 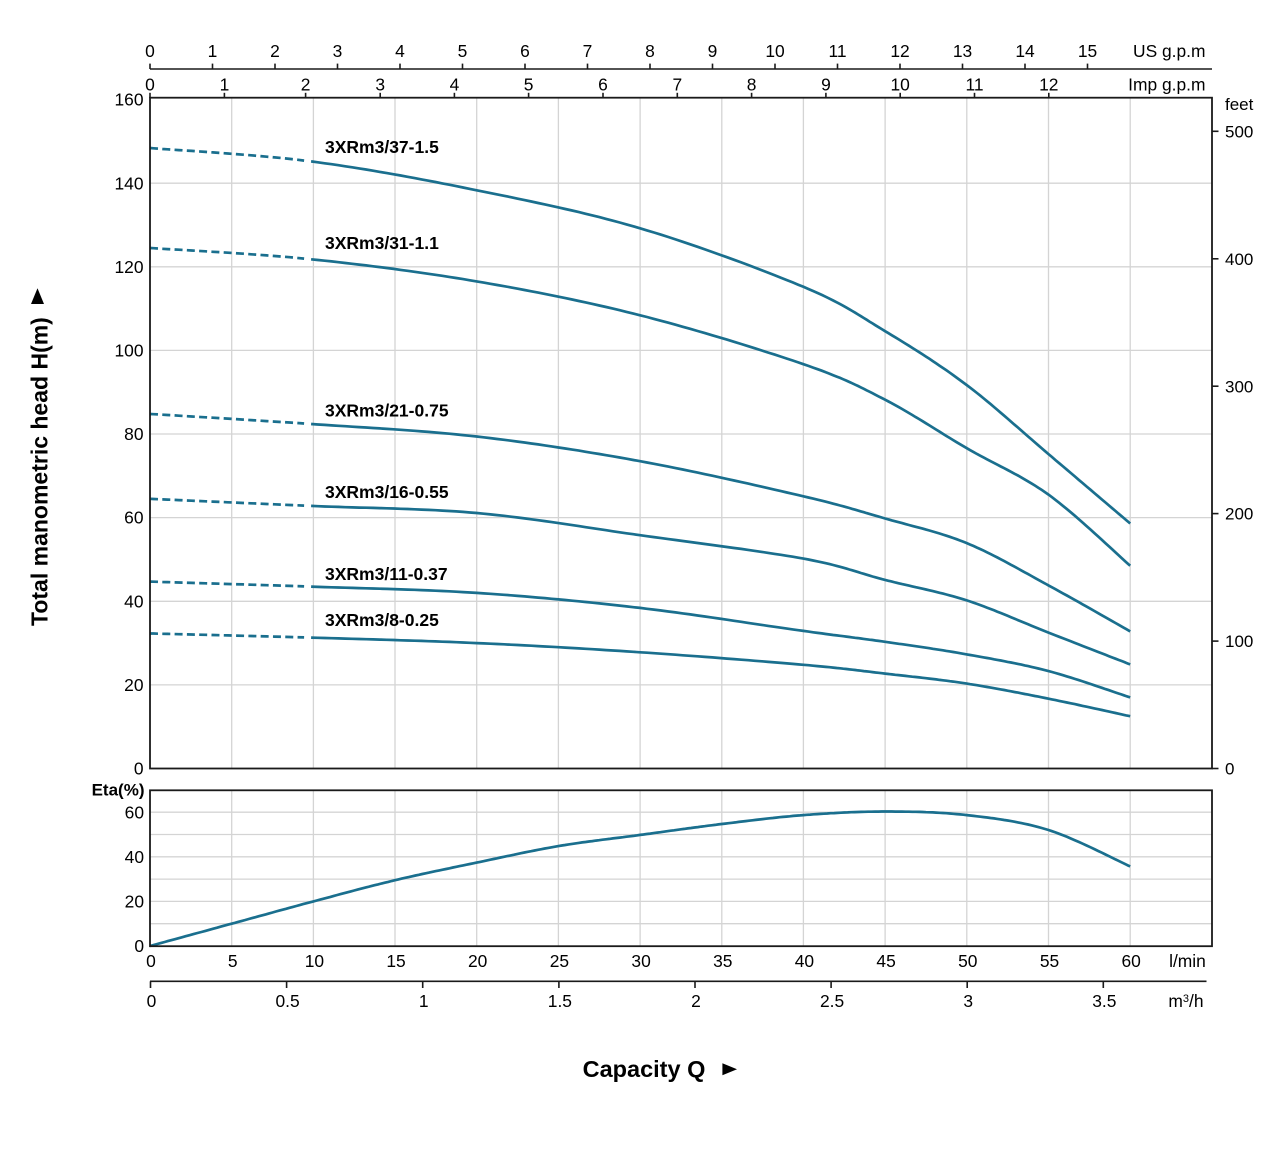 What do you see at coordinates (128, 100) in the screenshot?
I see `svg-text: 160` at bounding box center [128, 100].